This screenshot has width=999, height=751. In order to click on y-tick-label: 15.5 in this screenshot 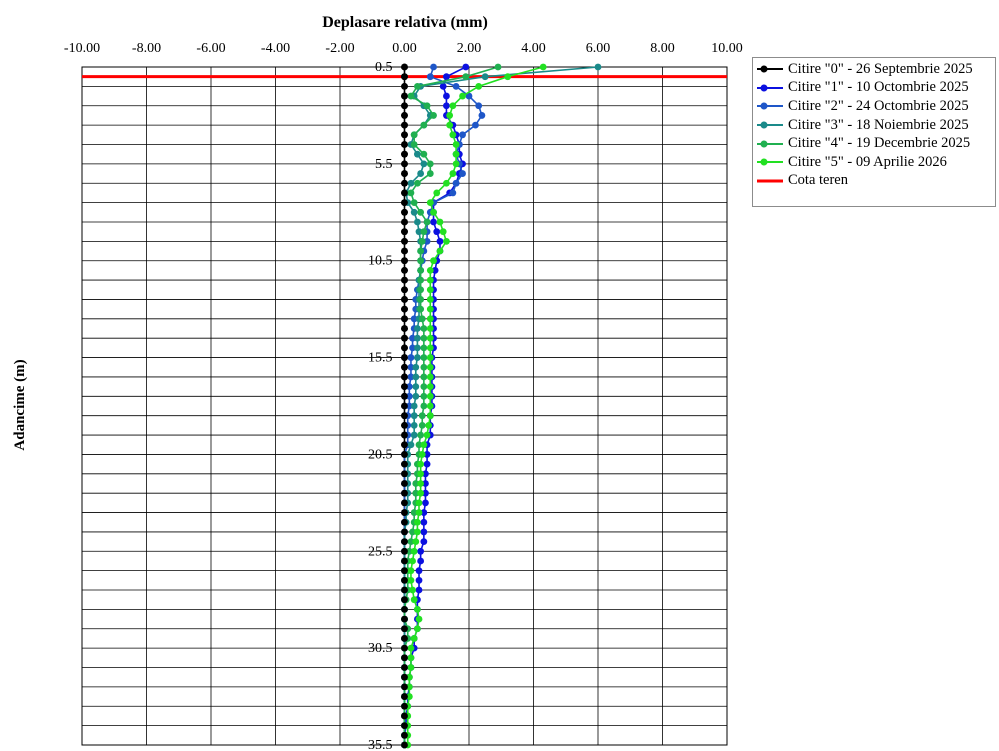, I will do `click(380, 358)`.